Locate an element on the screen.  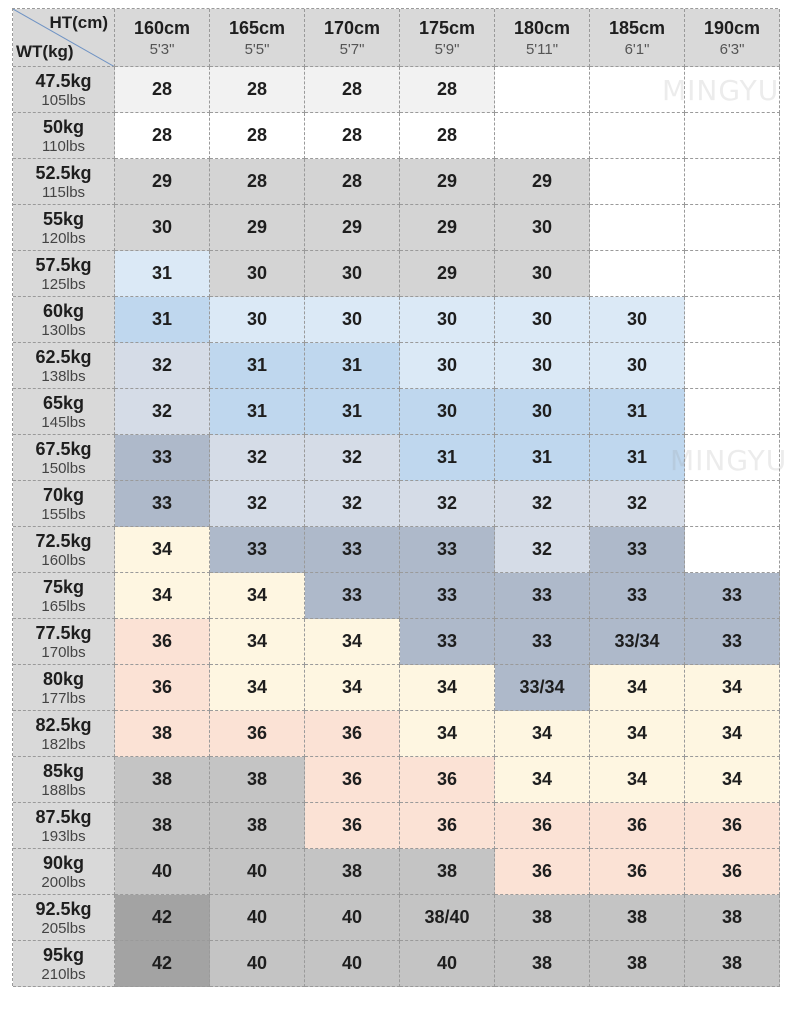
weight-lbs-label: 115lbs is located at coordinates (63, 192).